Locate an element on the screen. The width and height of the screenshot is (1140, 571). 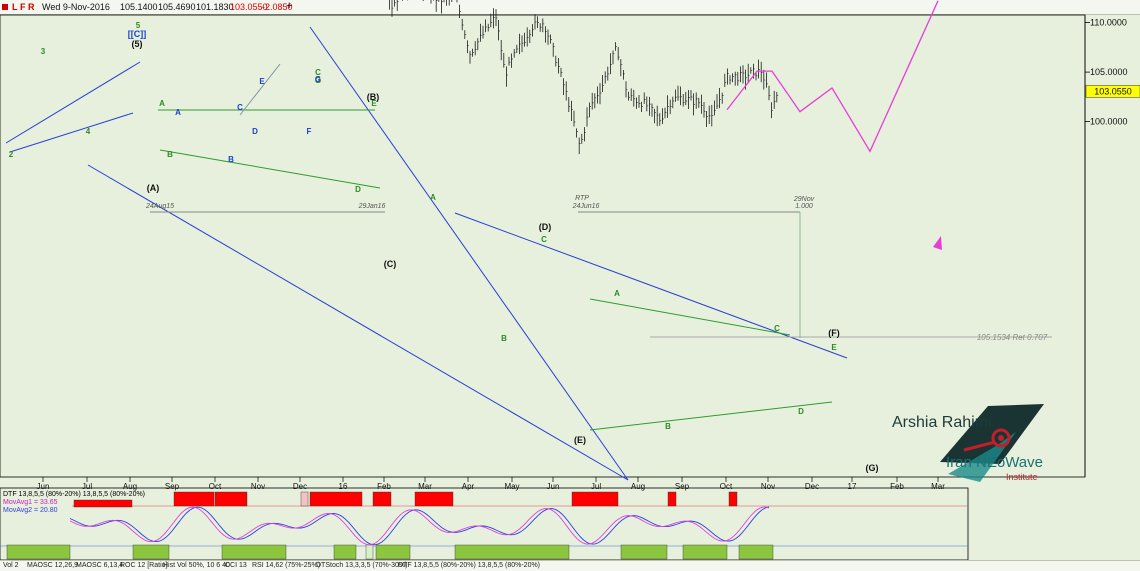
x-tick-label: Sep is located at coordinates (682, 486).